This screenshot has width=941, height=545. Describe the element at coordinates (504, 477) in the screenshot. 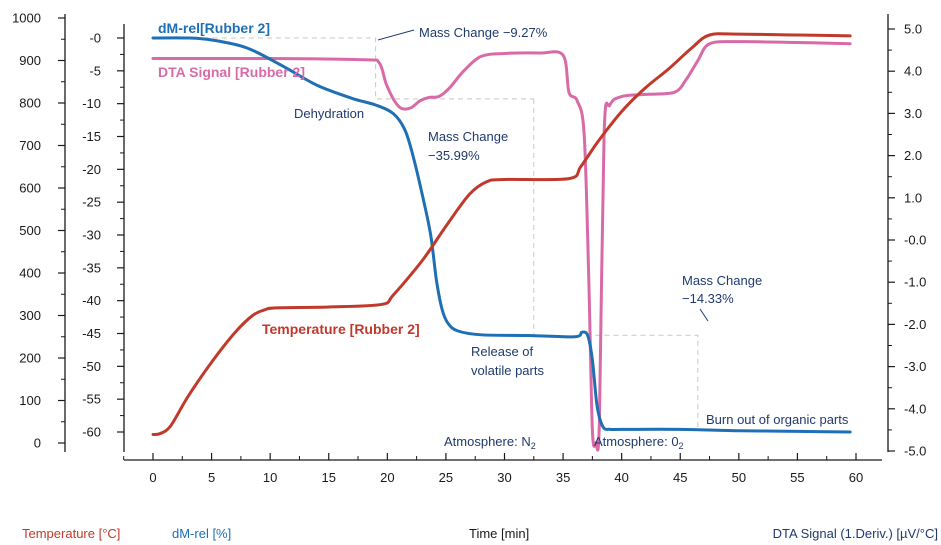

I see `time-tick-label: 30` at that location.